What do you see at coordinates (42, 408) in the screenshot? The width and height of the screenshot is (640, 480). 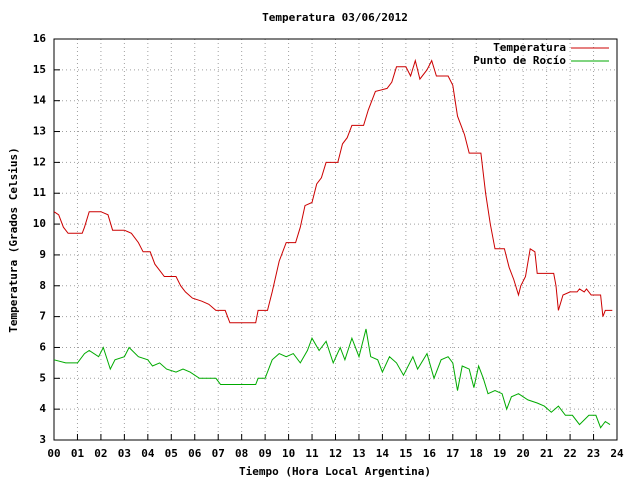 I see `y-tick-label: 4` at bounding box center [42, 408].